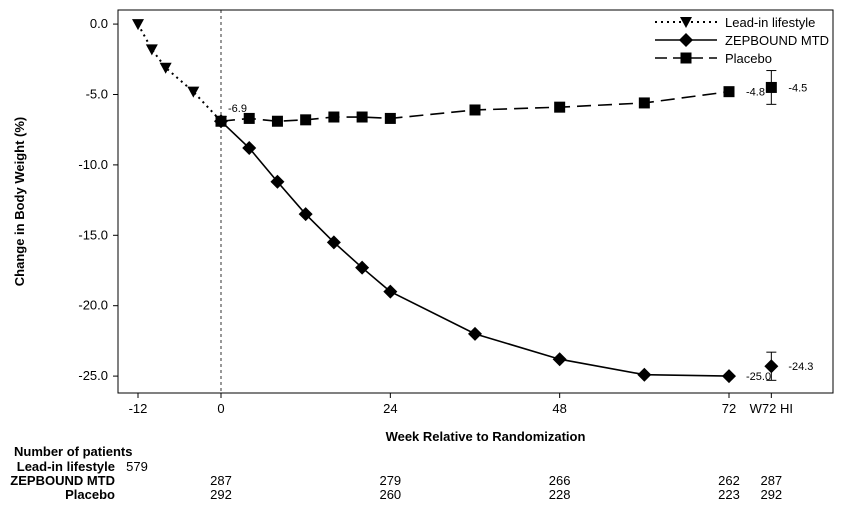  I want to click on legend: Lead-in lifestyle ZEPBOUND MTD Placebo, so click(742, 40).